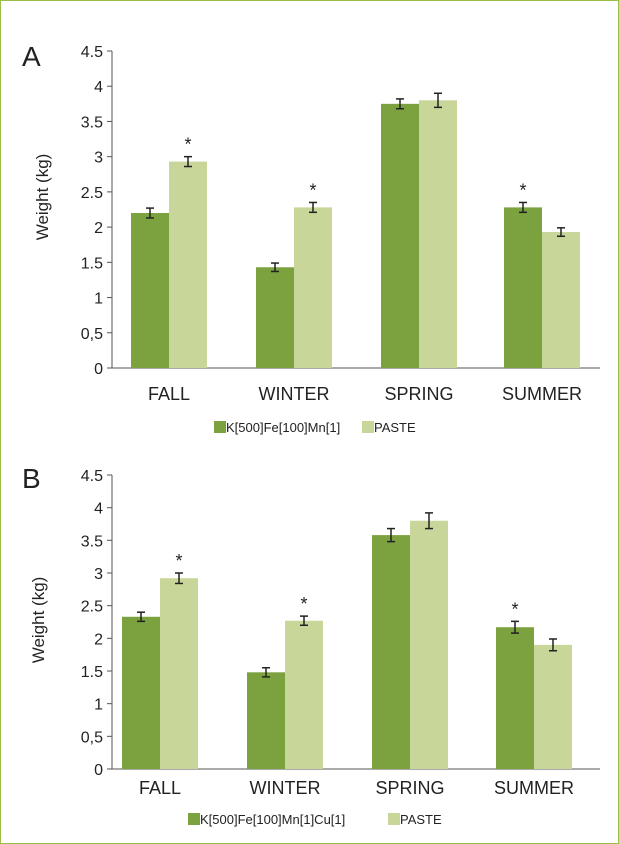 The image size is (619, 844). I want to click on panel-label: A, so click(31, 56).